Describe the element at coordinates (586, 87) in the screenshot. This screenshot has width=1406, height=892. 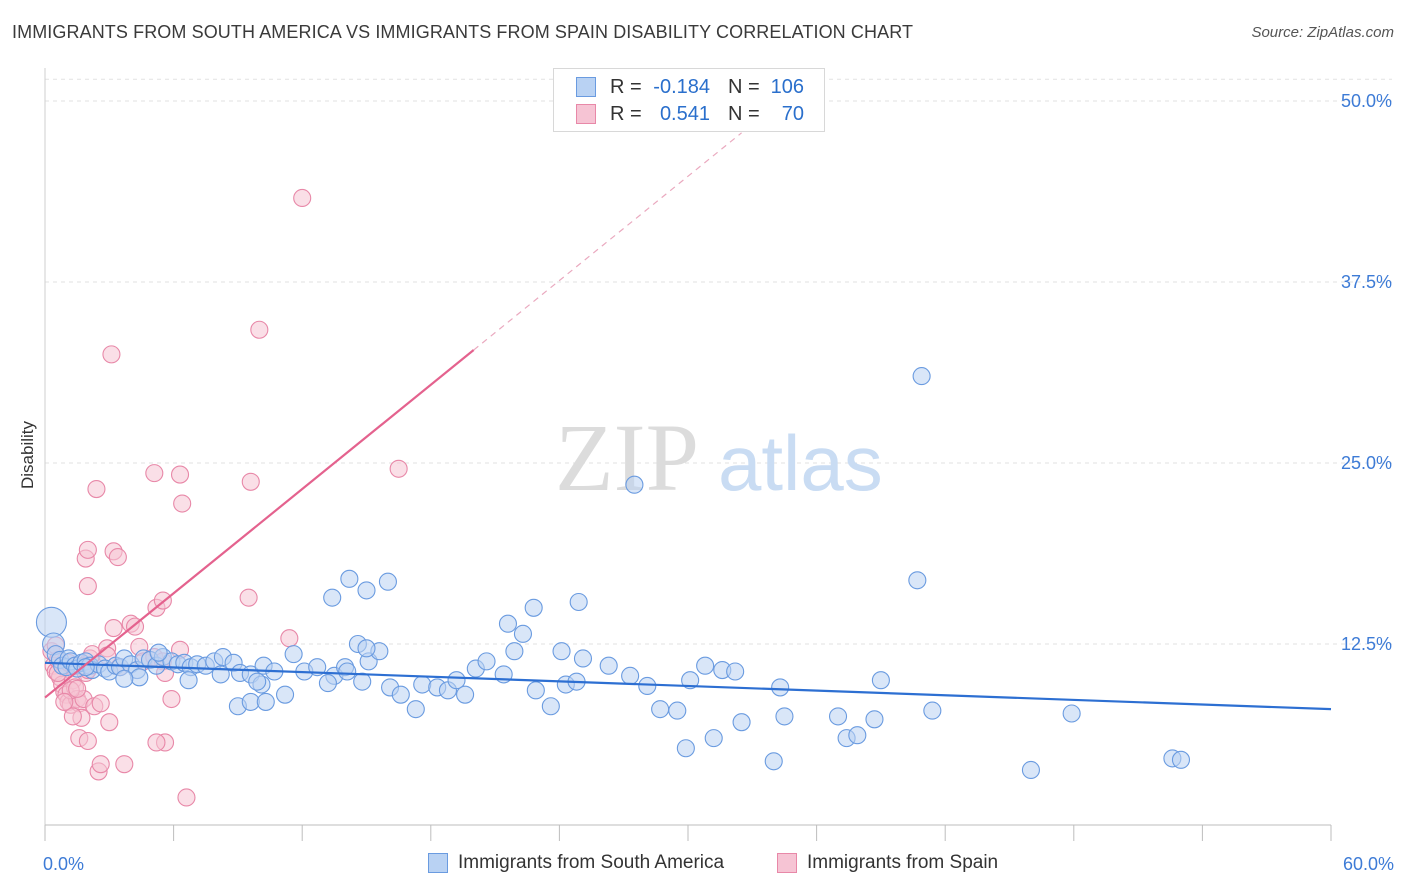
I see `legend-swatch-blue` at that location.